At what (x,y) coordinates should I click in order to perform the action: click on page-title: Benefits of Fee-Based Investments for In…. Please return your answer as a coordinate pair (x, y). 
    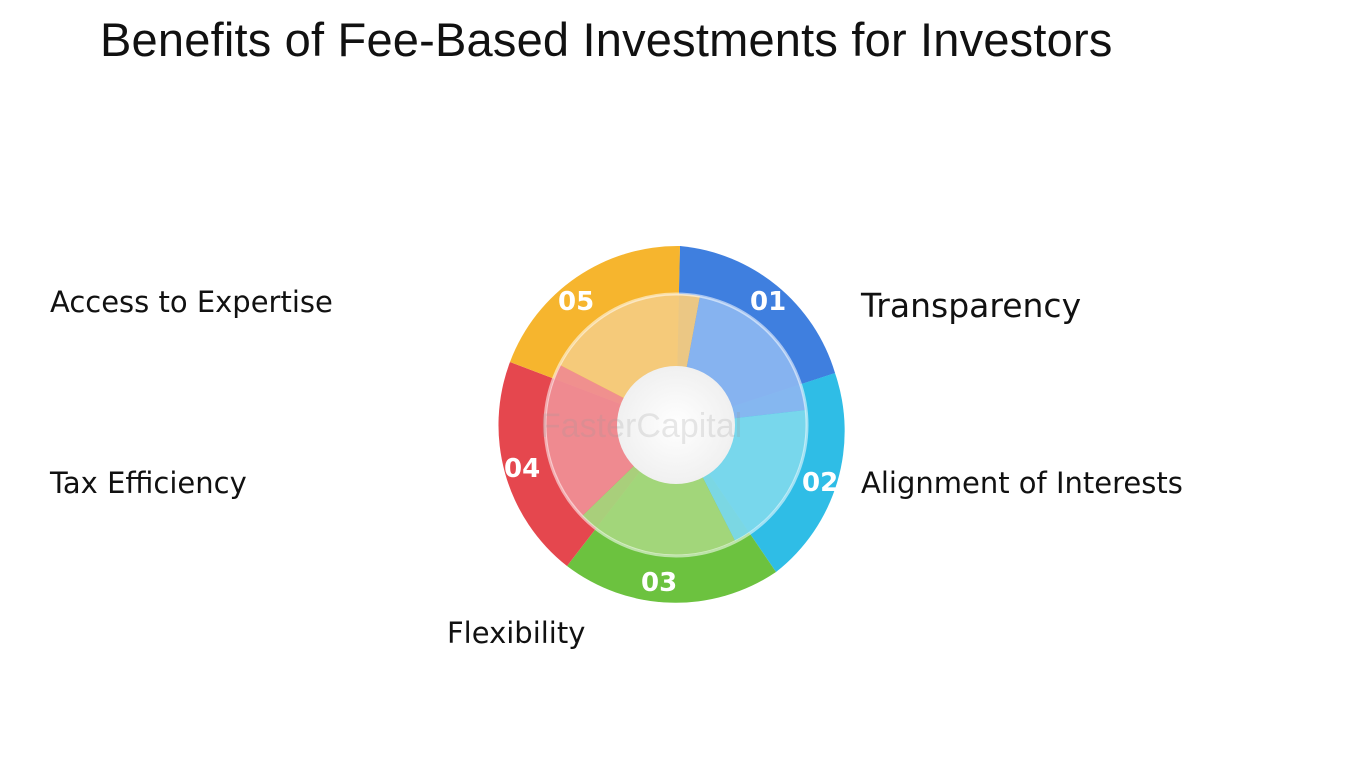
    Looking at the image, I should click on (606, 39).